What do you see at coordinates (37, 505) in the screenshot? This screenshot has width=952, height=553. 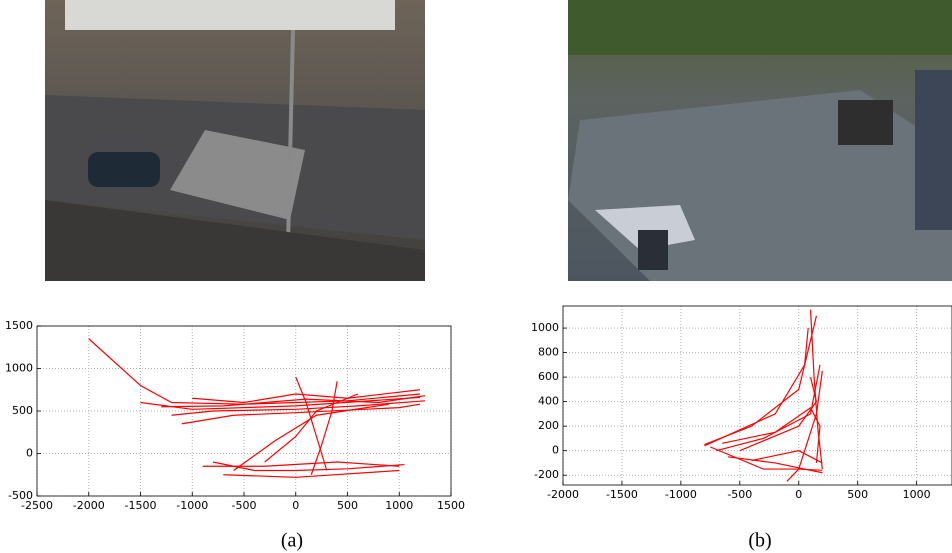 I see `x-tick-label: -2500` at bounding box center [37, 505].